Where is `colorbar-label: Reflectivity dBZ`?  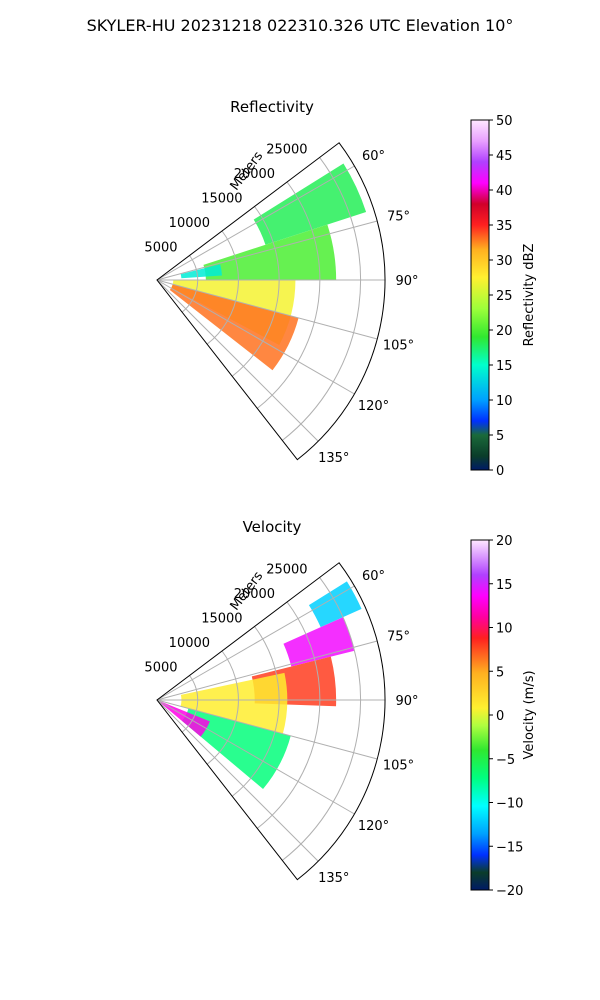
colorbar-label: Reflectivity dBZ is located at coordinates (529, 295).